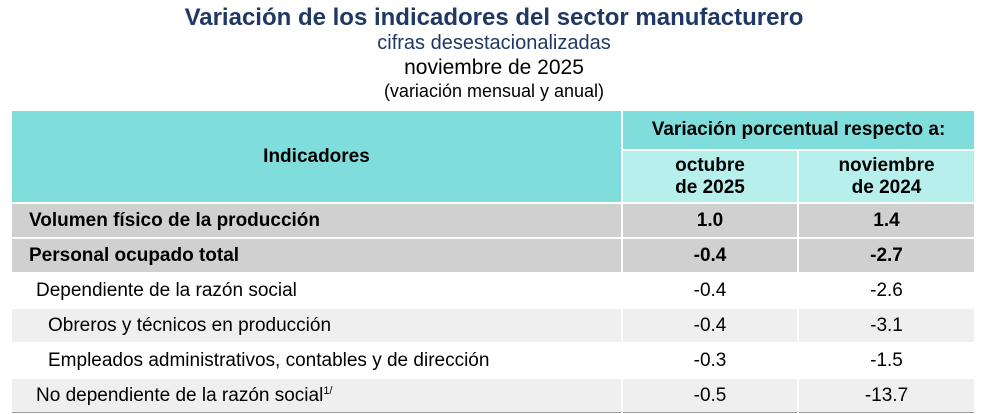 The height and width of the screenshot is (414, 988). I want to click on column-header-nov-line1: noviembre, so click(886, 165).